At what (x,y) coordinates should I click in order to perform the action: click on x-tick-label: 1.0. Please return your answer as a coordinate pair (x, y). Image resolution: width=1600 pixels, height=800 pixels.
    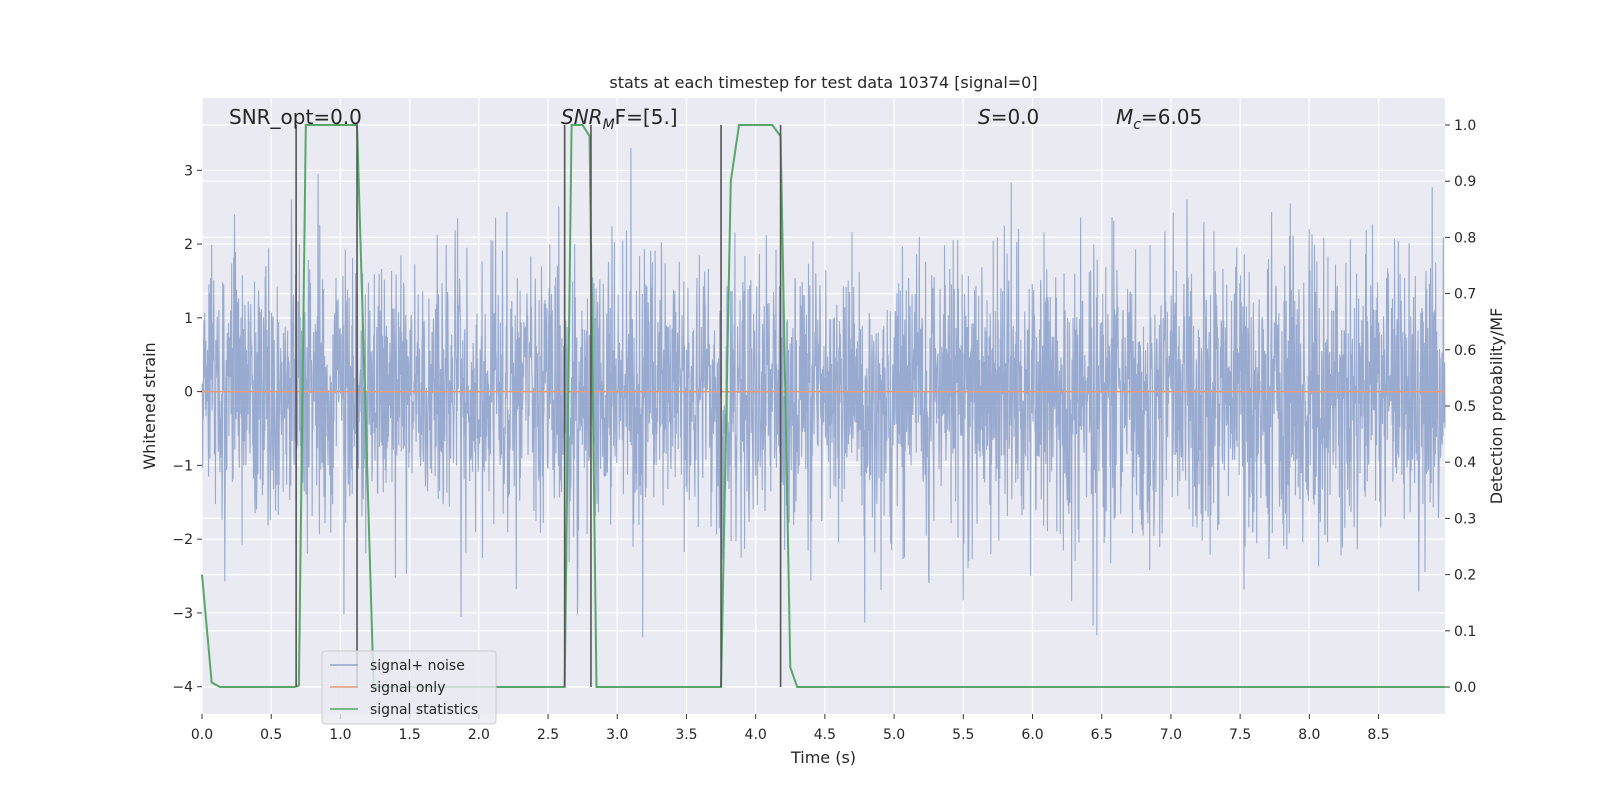
    Looking at the image, I should click on (340, 735).